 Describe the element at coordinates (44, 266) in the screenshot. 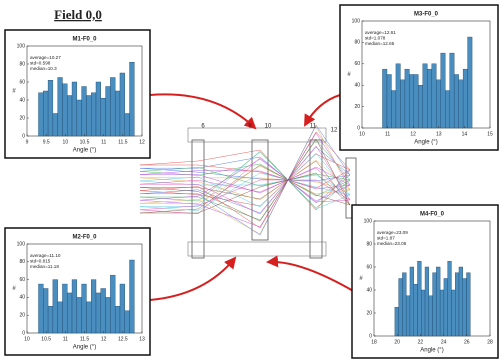

I see `stats-text: median=11.18` at that location.